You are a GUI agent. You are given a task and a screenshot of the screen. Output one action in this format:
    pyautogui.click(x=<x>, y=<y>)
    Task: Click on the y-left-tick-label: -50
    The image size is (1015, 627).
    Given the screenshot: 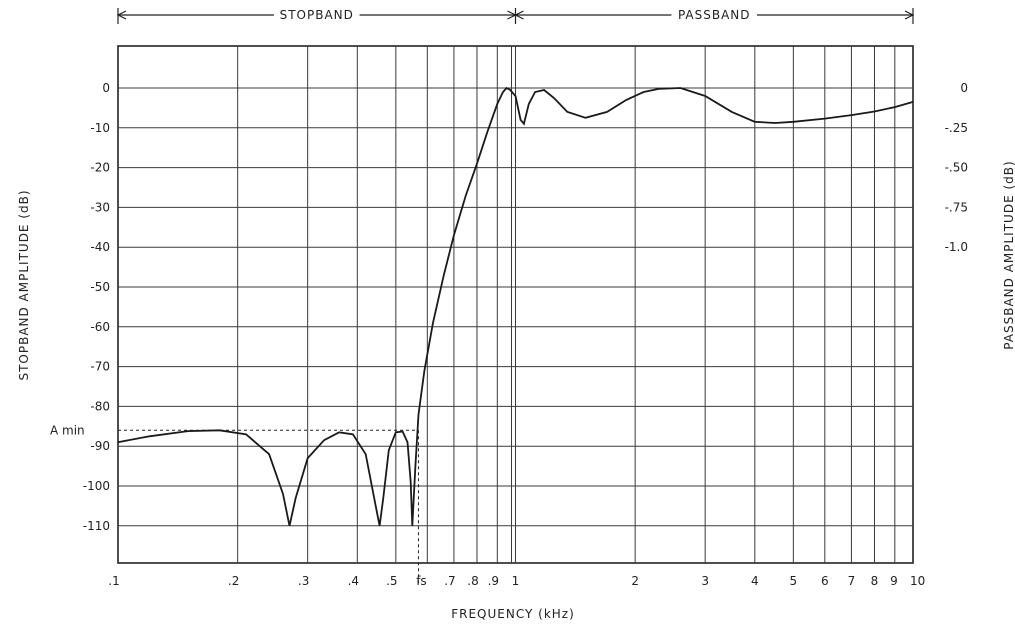 What is the action you would take?
    pyautogui.click(x=100, y=287)
    